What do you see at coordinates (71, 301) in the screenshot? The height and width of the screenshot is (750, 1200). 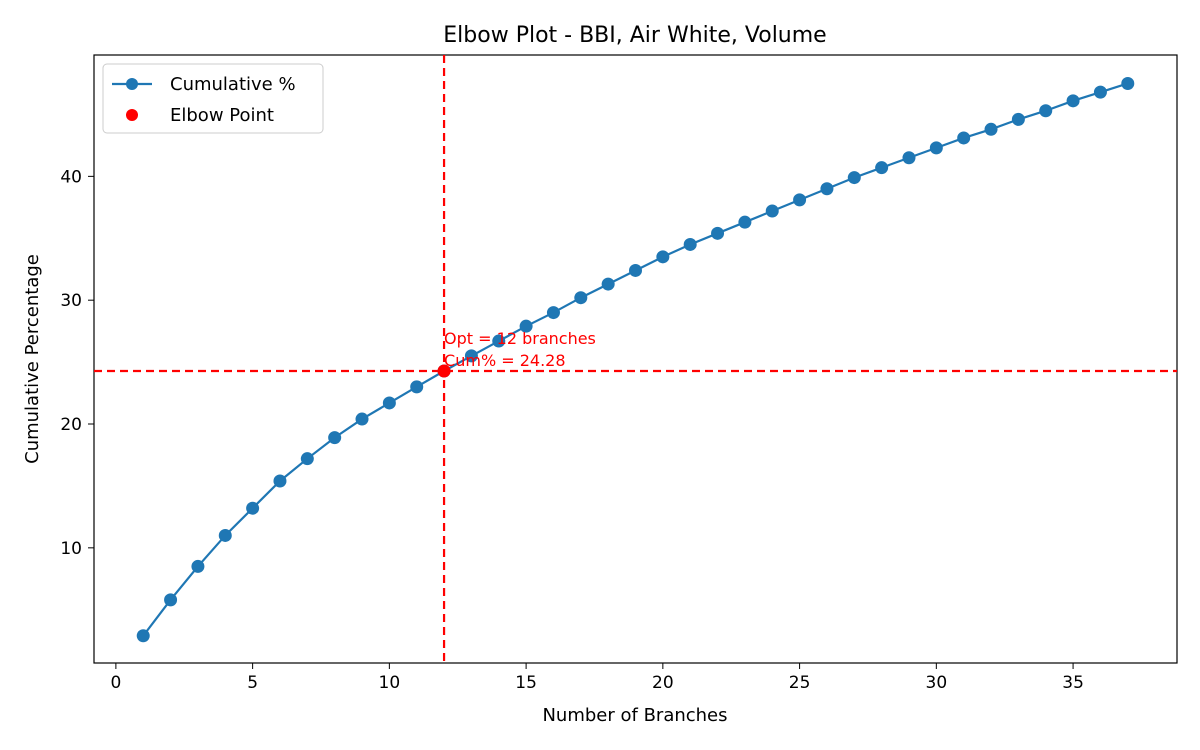 I see `y-tick-label: 30` at bounding box center [71, 301].